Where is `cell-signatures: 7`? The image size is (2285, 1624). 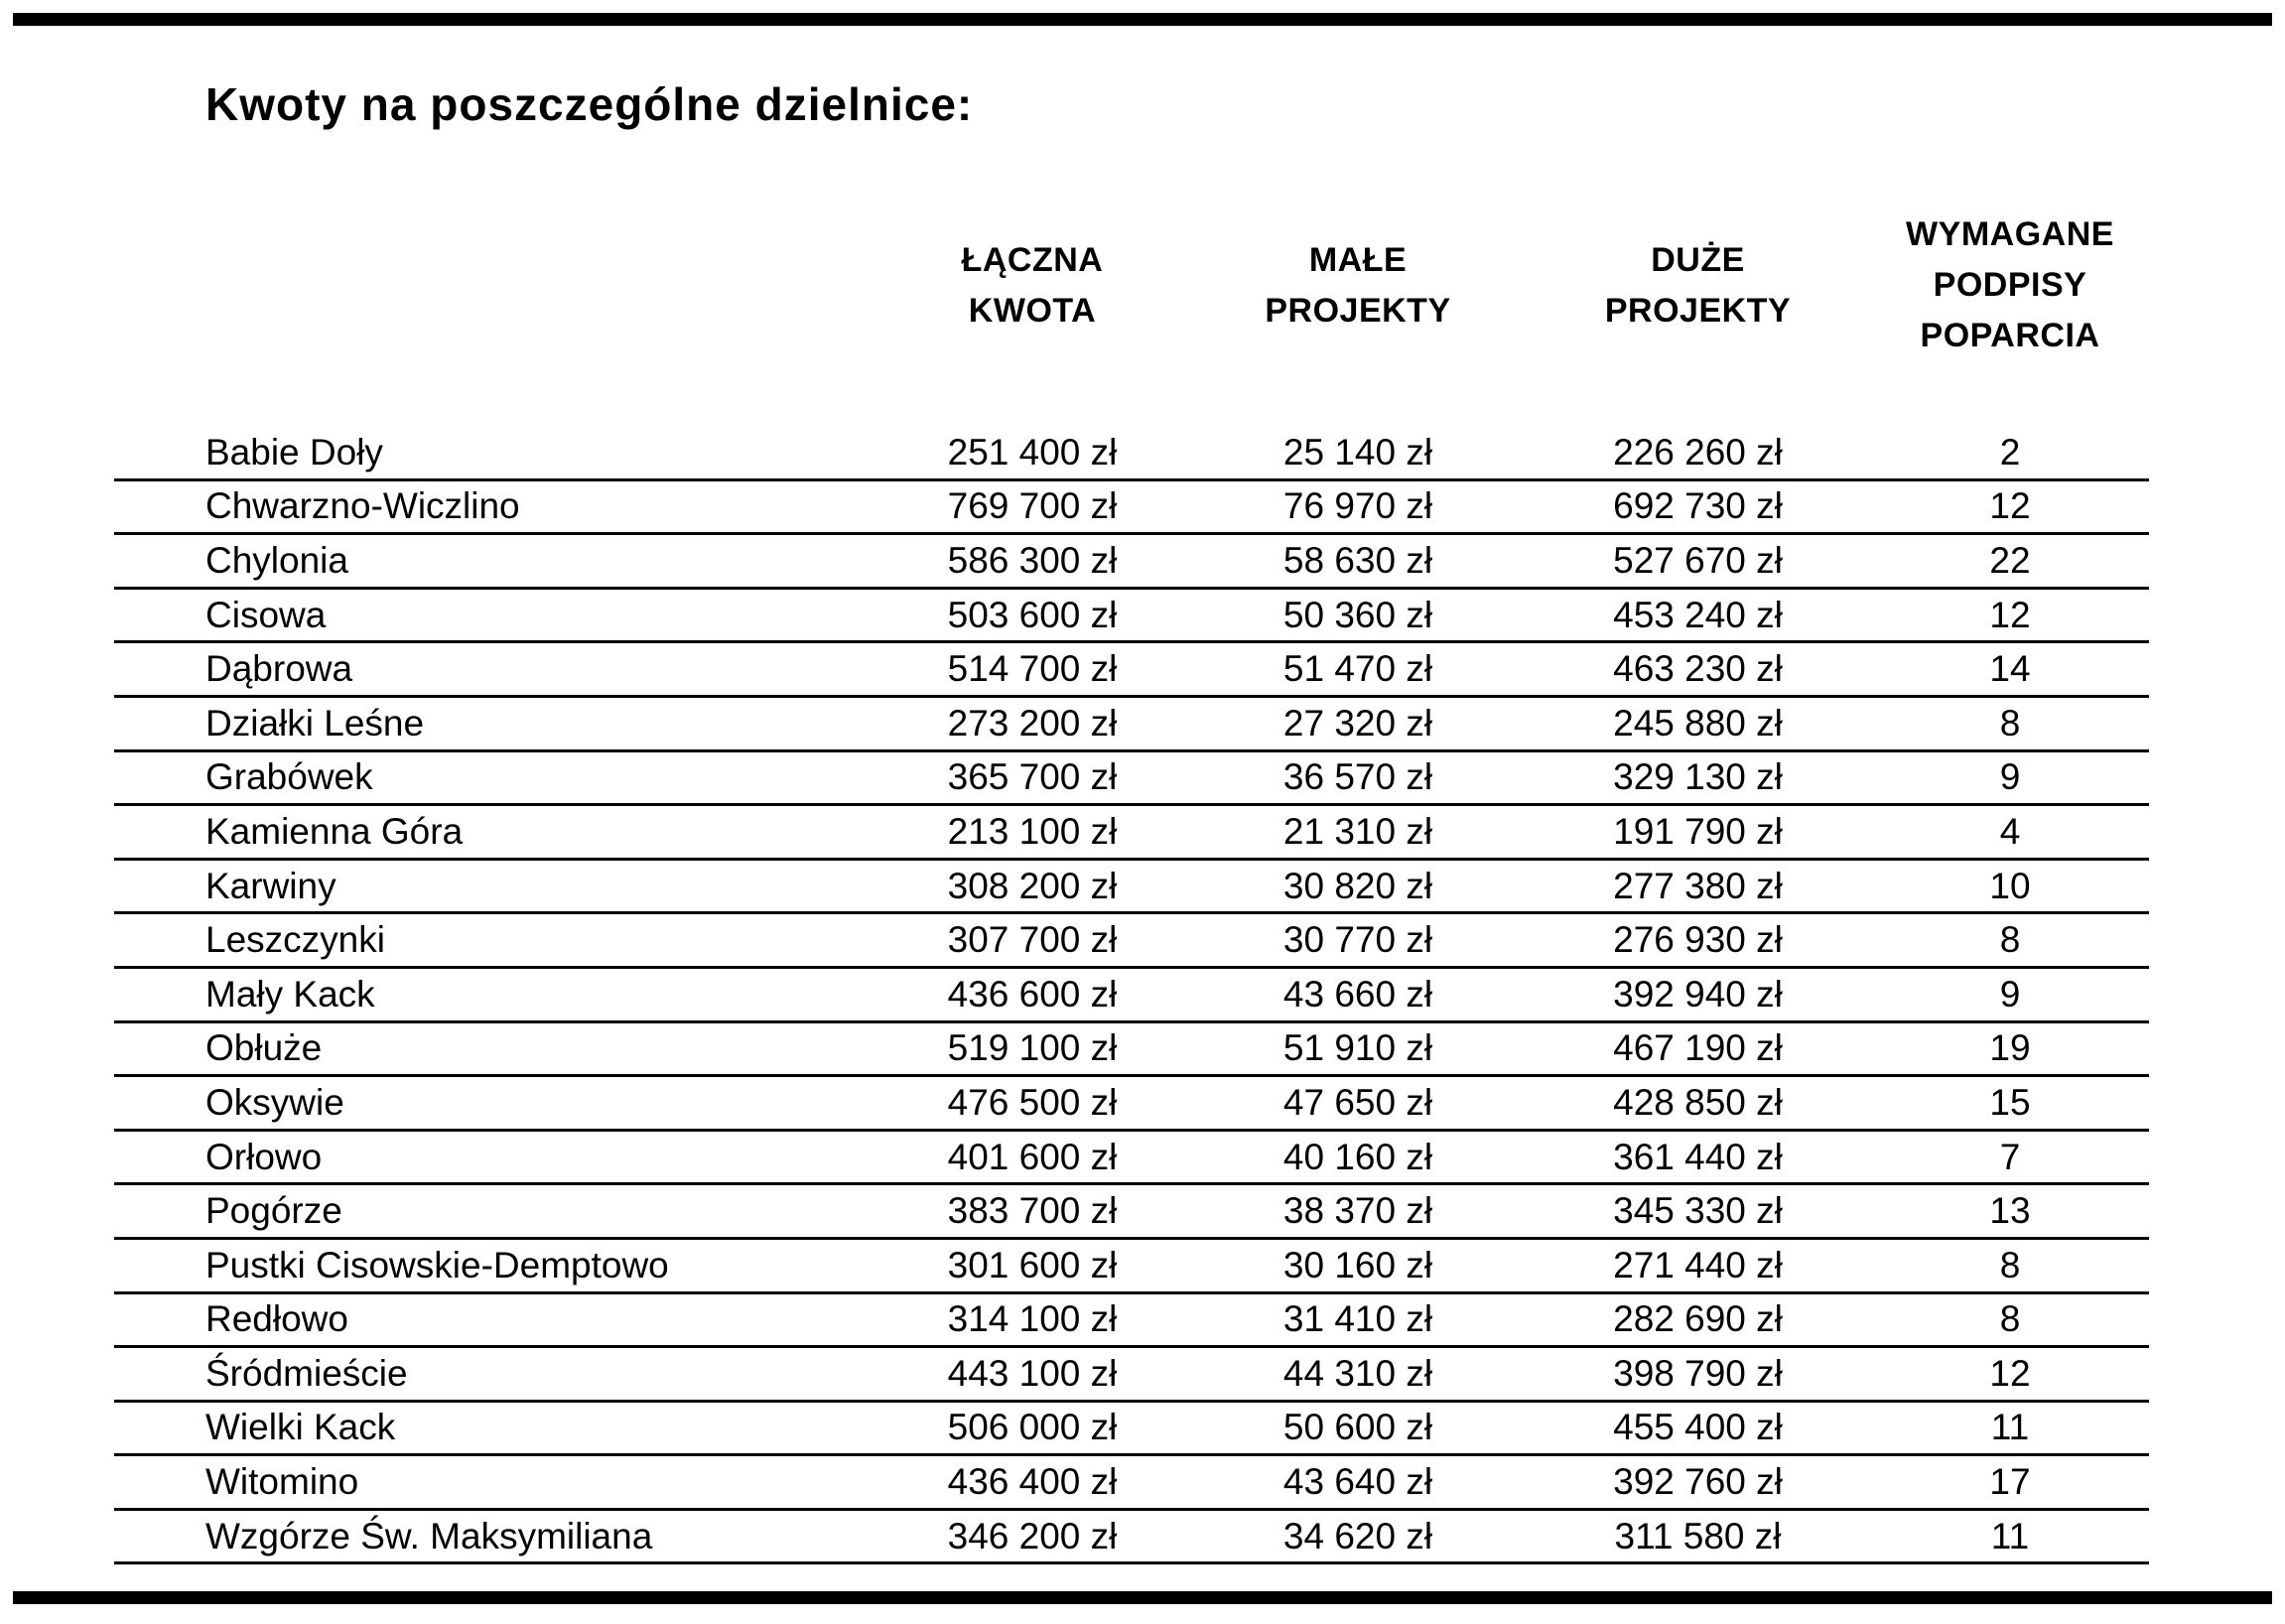
cell-signatures: 7 is located at coordinates (2010, 1158).